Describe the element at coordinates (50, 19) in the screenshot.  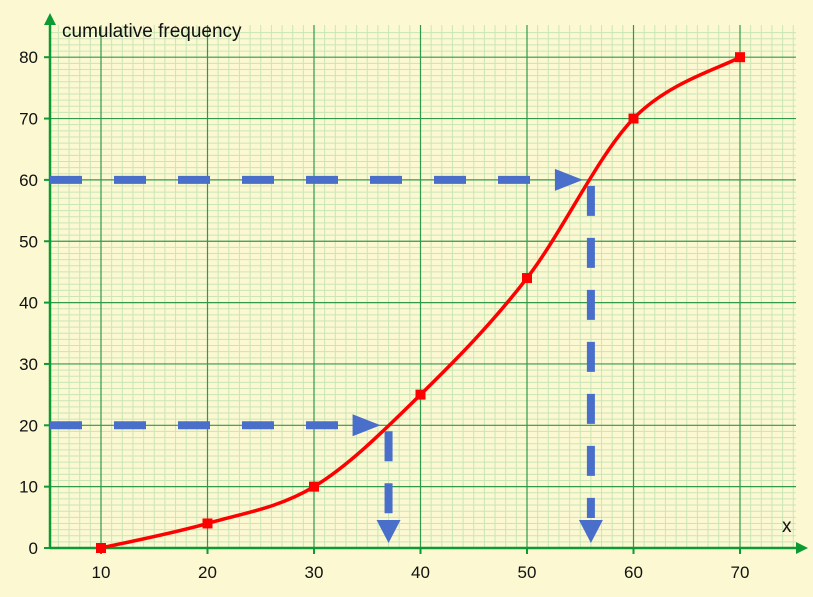
I see `y-axis-arrowhead` at that location.